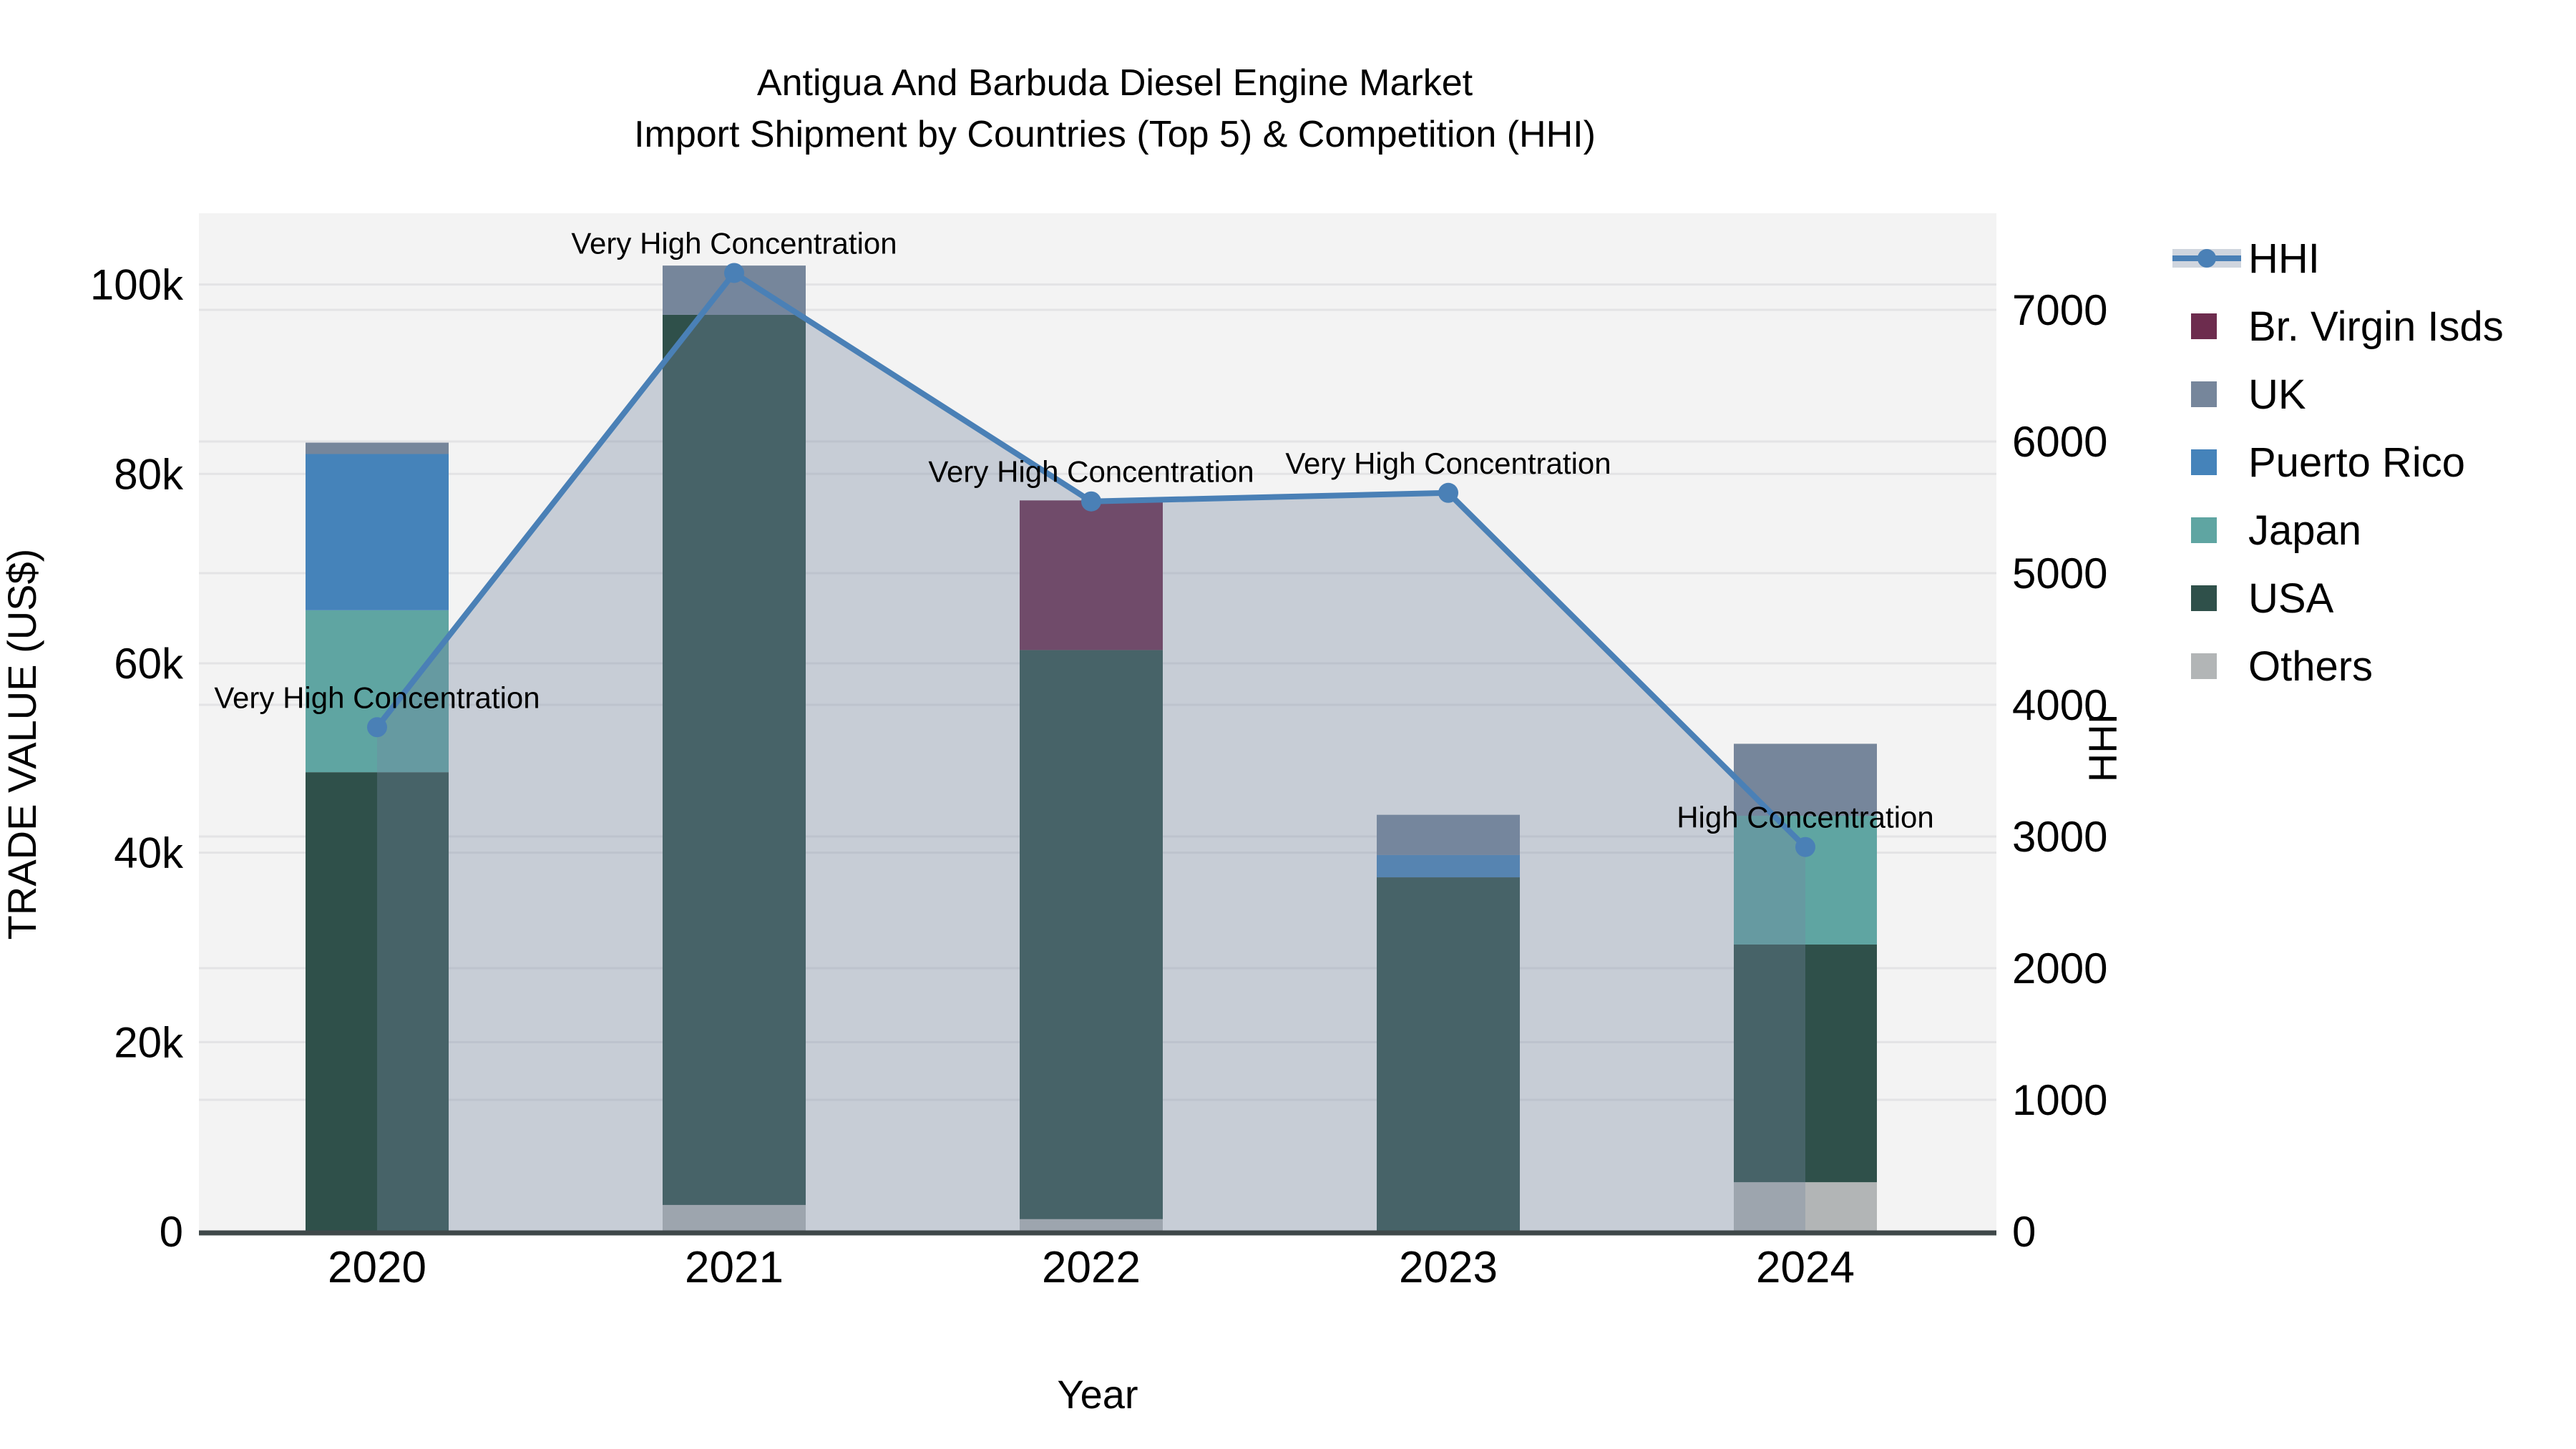 This screenshot has width=2576, height=1449. Describe the element at coordinates (377, 532) in the screenshot. I see `bar-segment-puerto-rico-2020` at that location.